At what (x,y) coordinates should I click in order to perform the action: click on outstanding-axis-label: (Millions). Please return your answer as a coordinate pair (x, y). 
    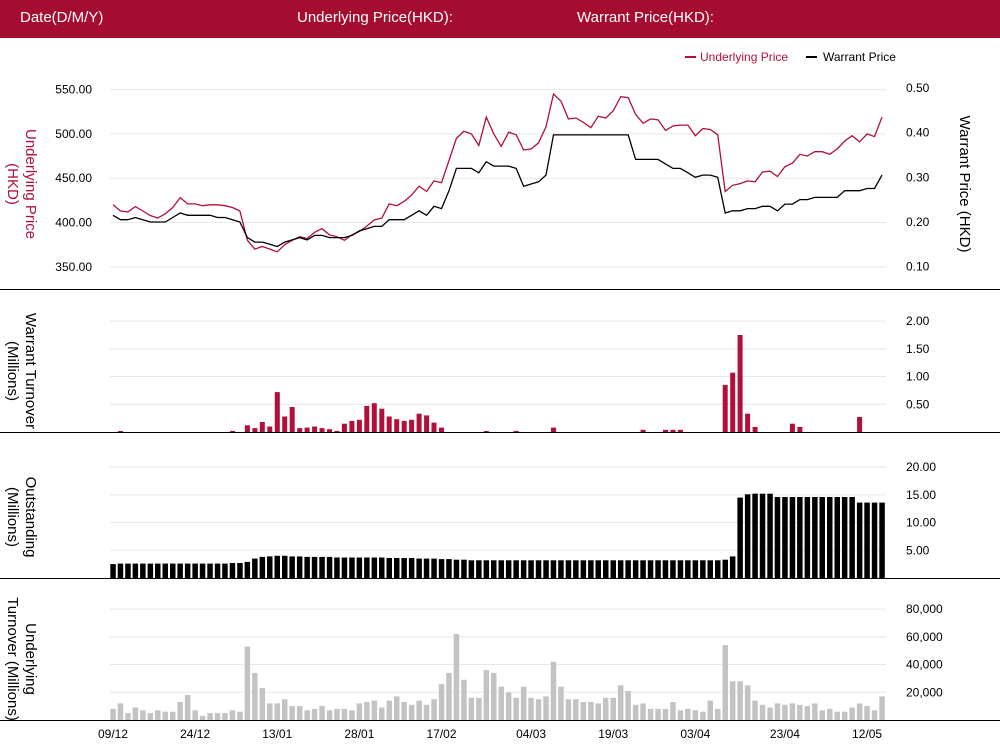
    Looking at the image, I should click on (12, 517).